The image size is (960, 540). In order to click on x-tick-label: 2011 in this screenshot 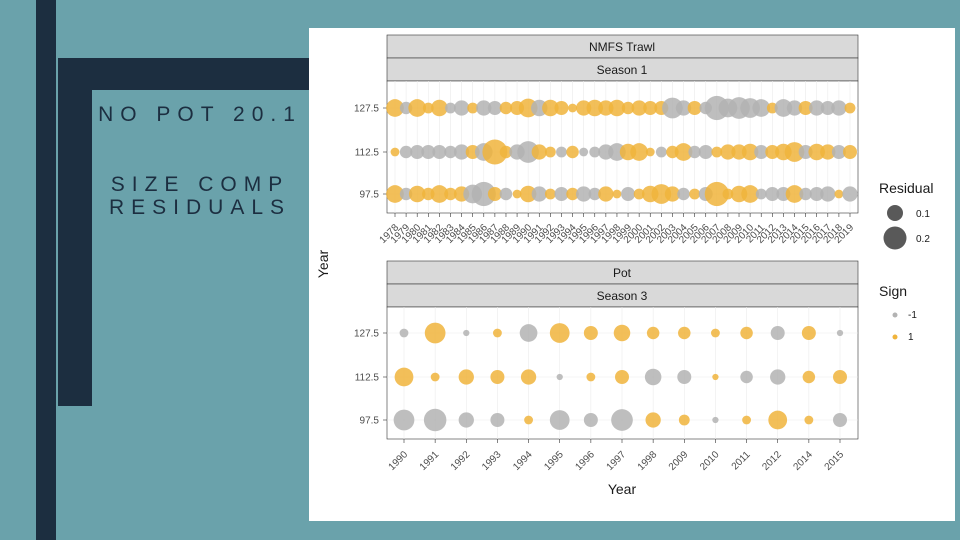, I will do `click(741, 460)`.